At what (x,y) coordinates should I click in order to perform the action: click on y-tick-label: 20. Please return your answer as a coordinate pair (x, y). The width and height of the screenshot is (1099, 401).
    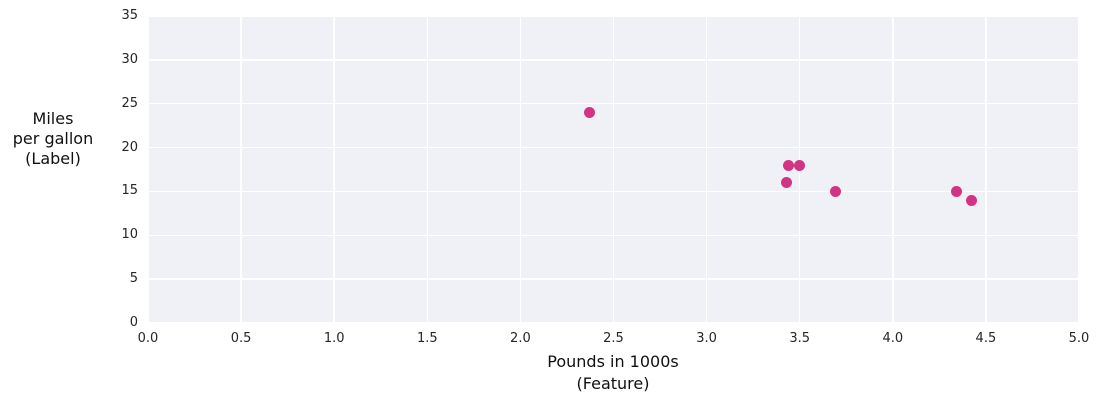
    Looking at the image, I should click on (129, 147).